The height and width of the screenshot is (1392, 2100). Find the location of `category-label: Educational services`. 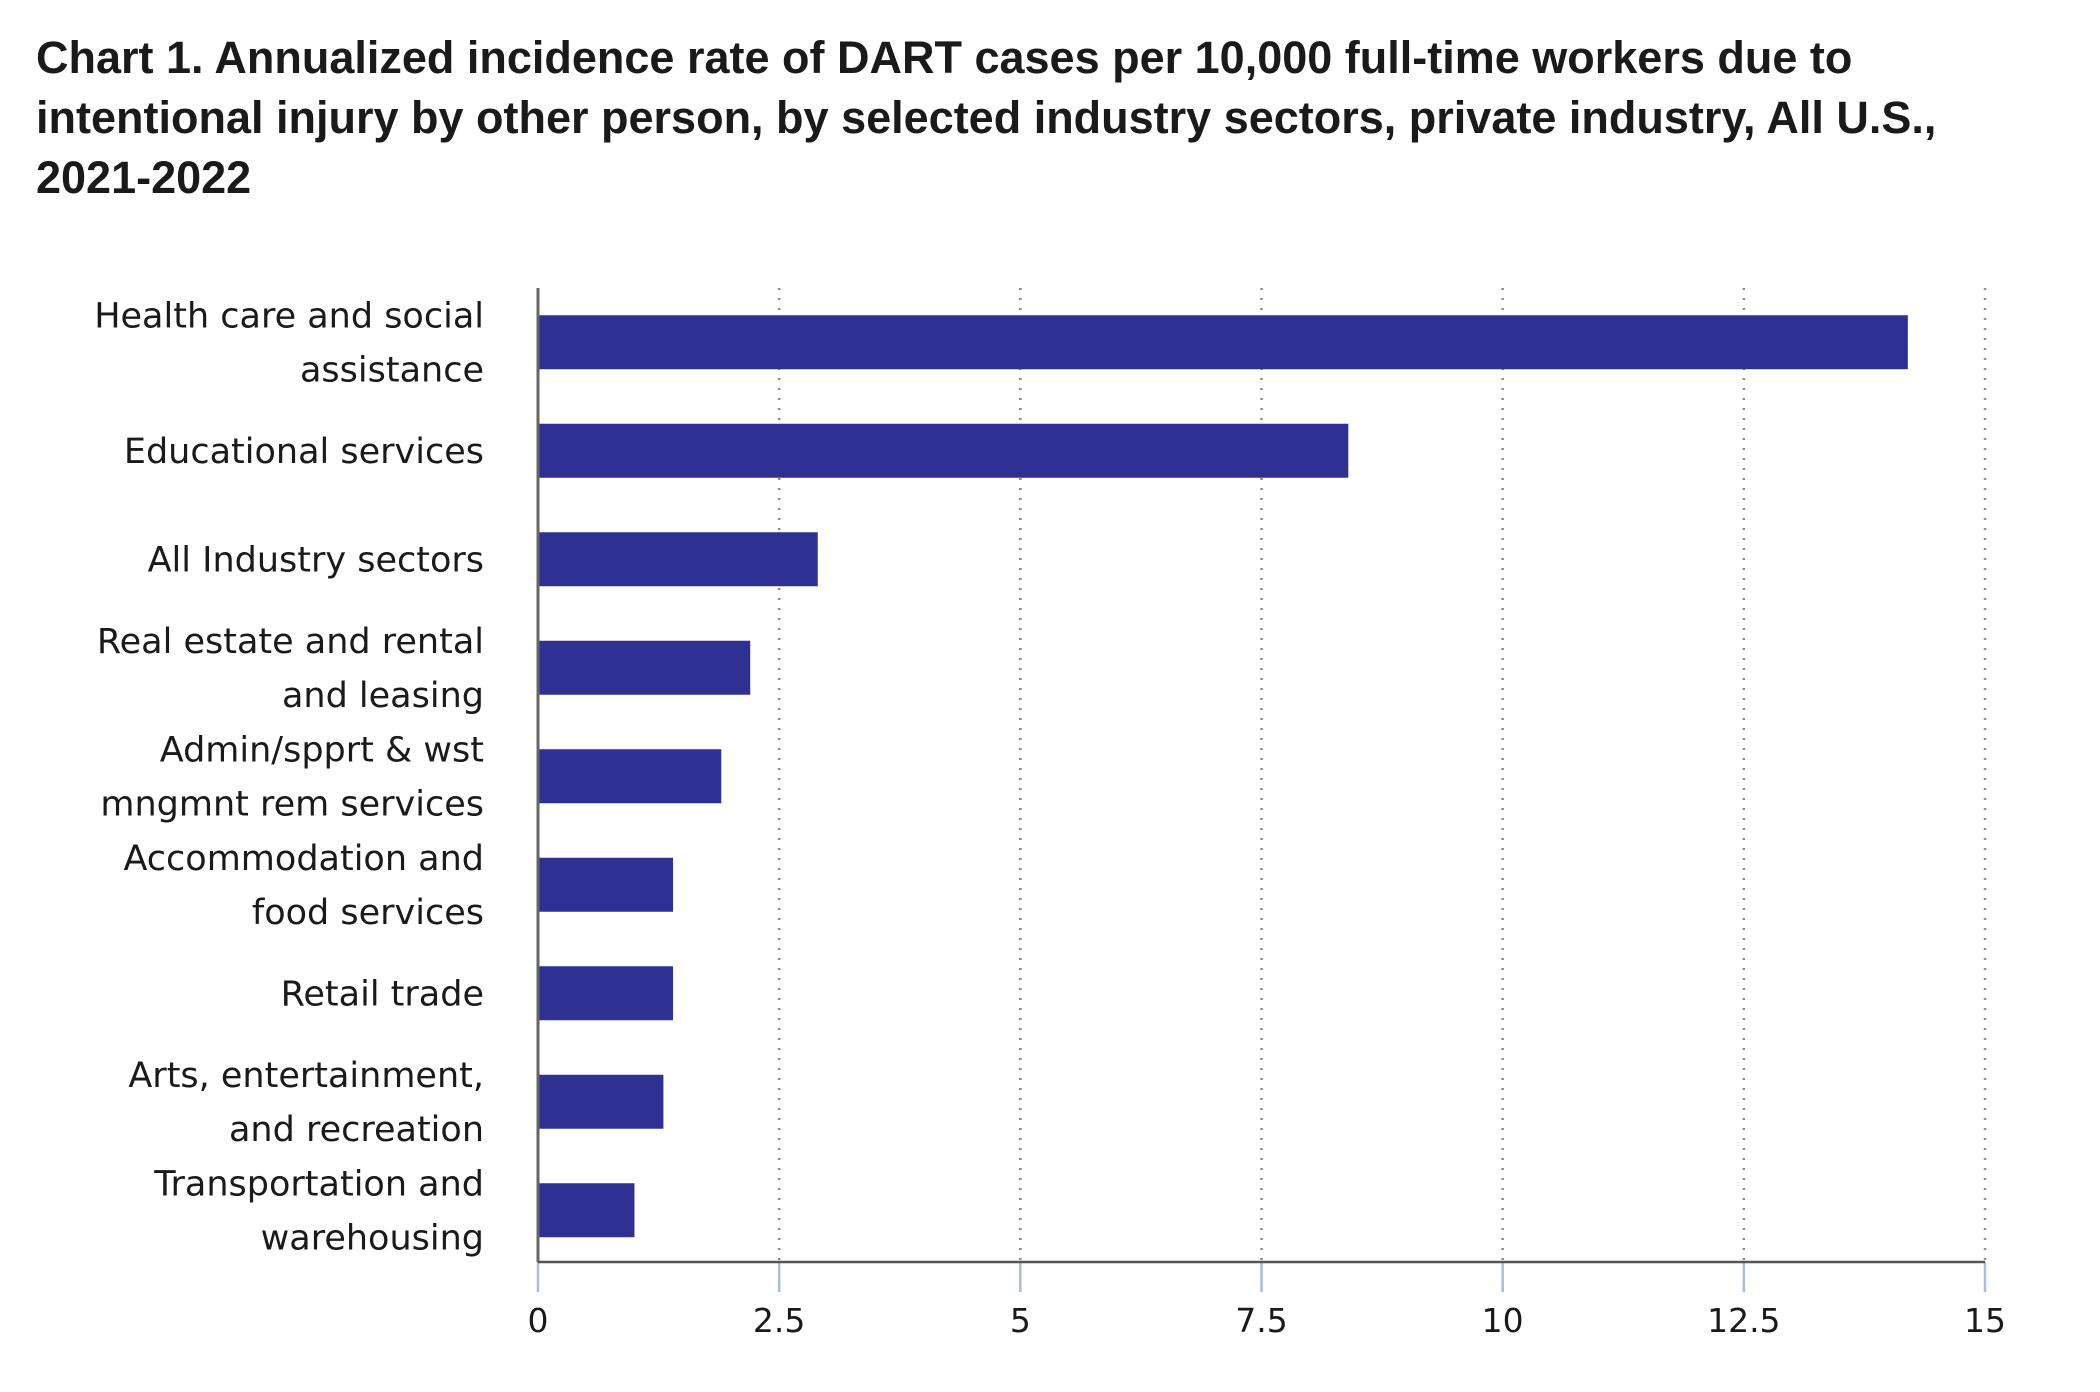

category-label: Educational services is located at coordinates (304, 452).